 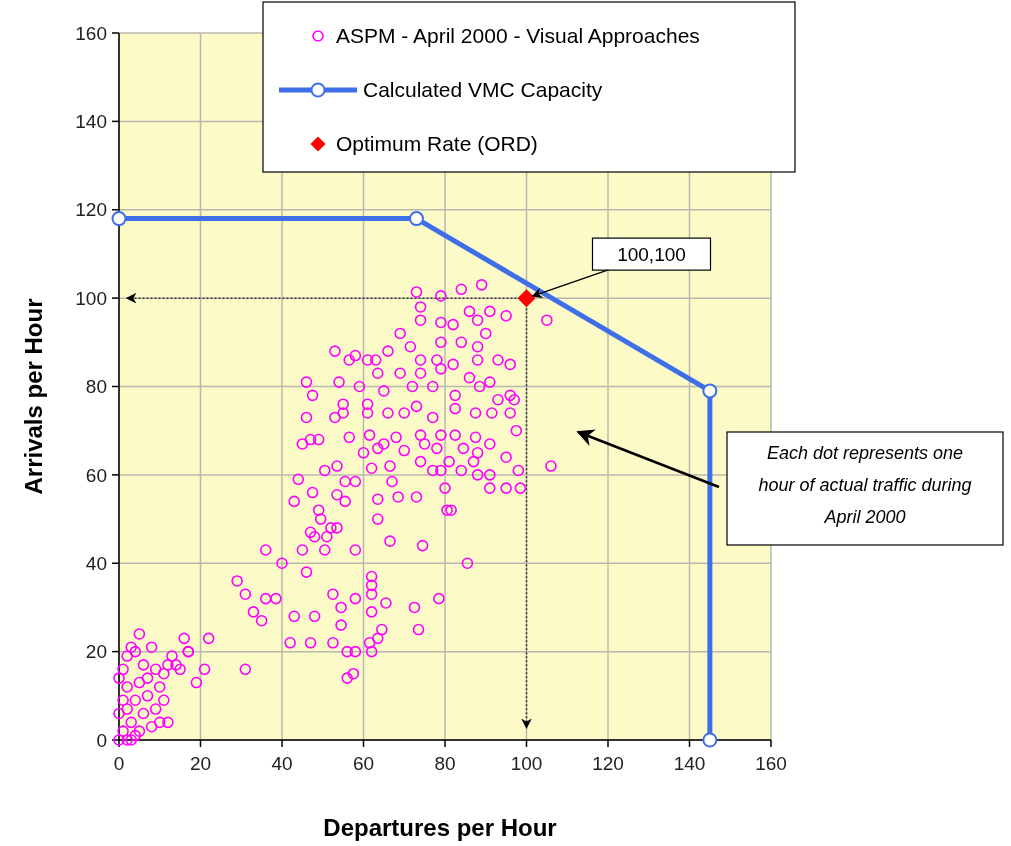 I want to click on y-tick-label: 60, so click(x=96, y=475).